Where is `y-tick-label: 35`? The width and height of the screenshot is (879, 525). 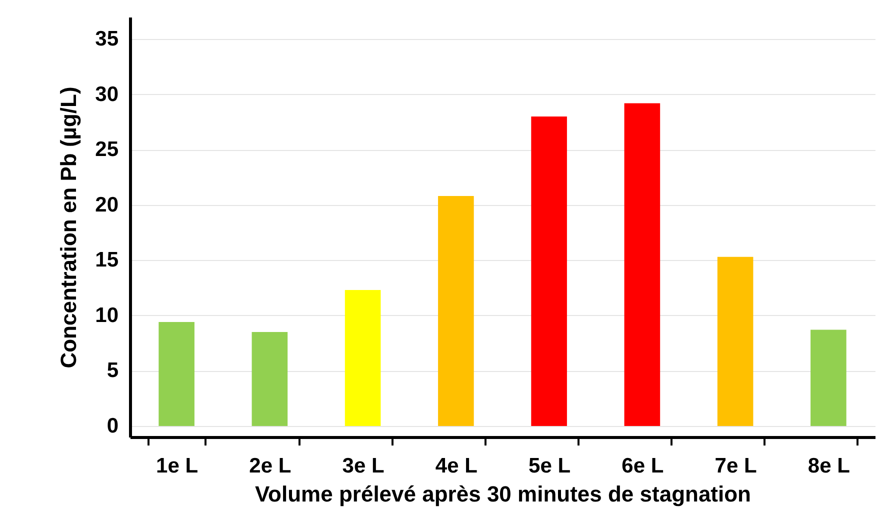 y-tick-label: 35 is located at coordinates (107, 39).